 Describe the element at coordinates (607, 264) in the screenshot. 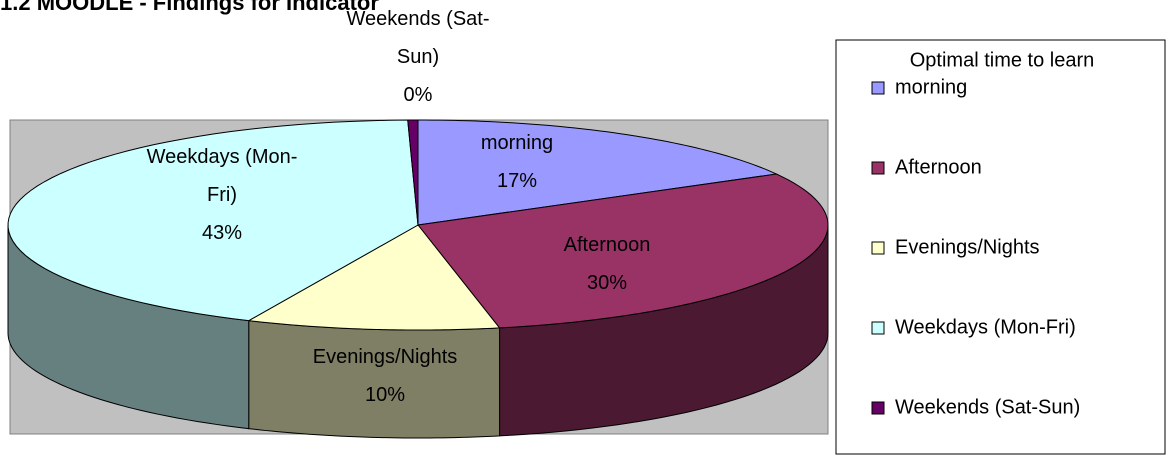

I see `data-label: Afternoon 30%` at that location.